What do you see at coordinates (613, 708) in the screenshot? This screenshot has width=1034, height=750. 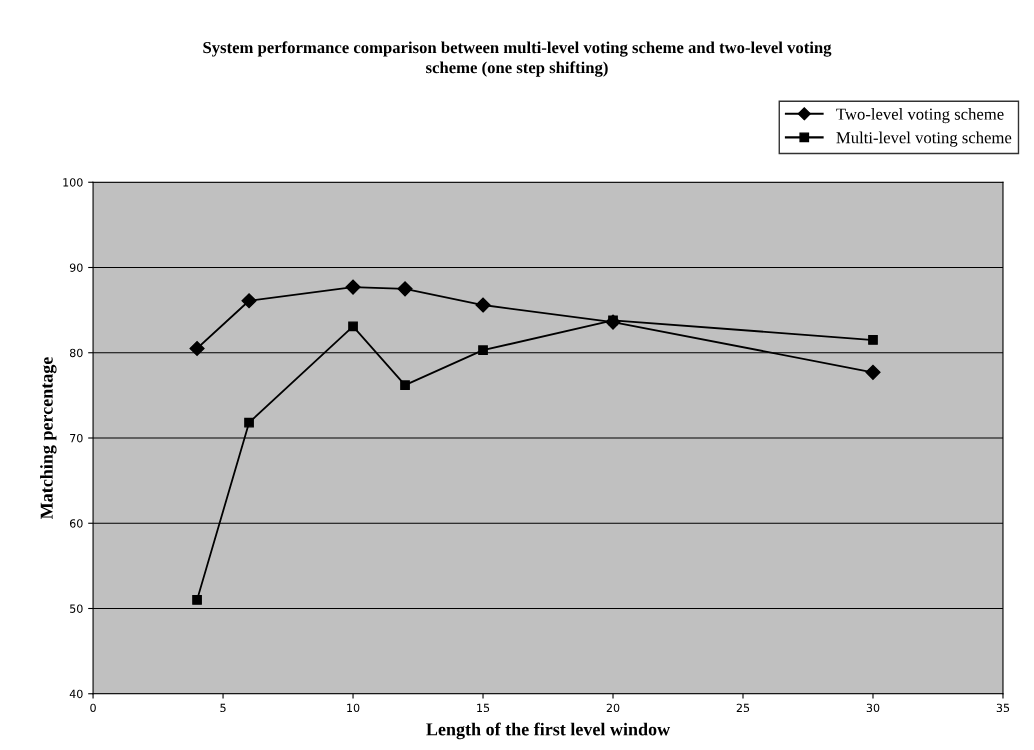 I see `x-tick-label: 20` at bounding box center [613, 708].